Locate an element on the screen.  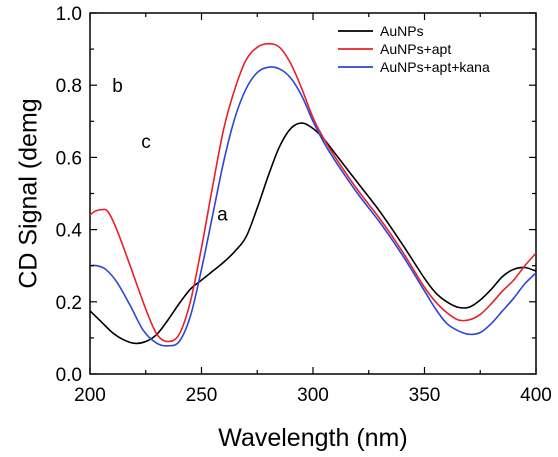
legend-label-aunps-apt-kana: AuNPs+apt+kana is located at coordinates (435, 67).